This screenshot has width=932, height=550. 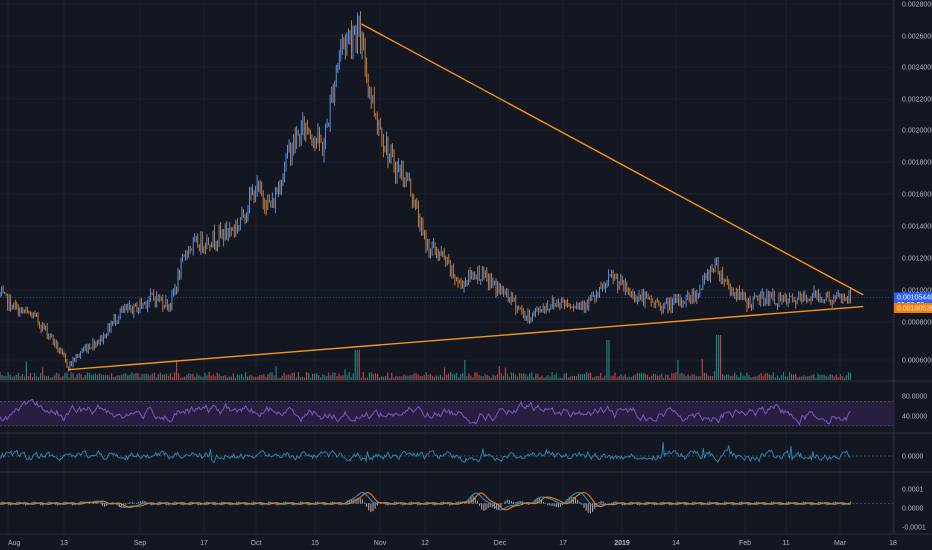 What do you see at coordinates (917, 323) in the screenshot?
I see `price-tick-label: 0.00080000` at bounding box center [917, 323].